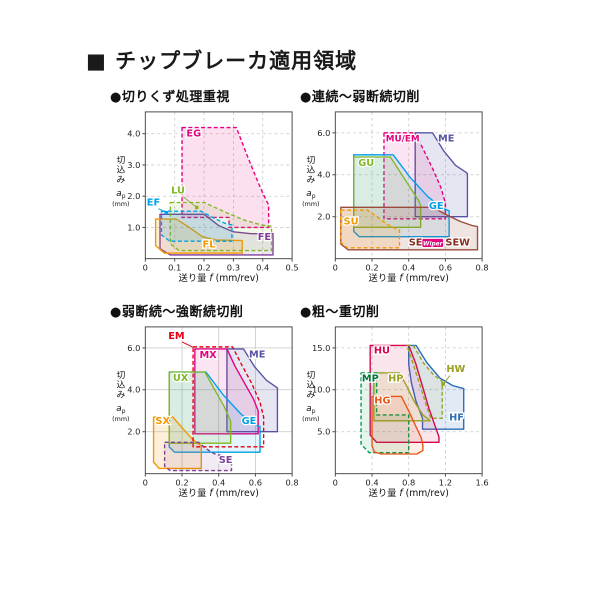 The image size is (600, 600). I want to click on region-label-MP: MP, so click(370, 378).